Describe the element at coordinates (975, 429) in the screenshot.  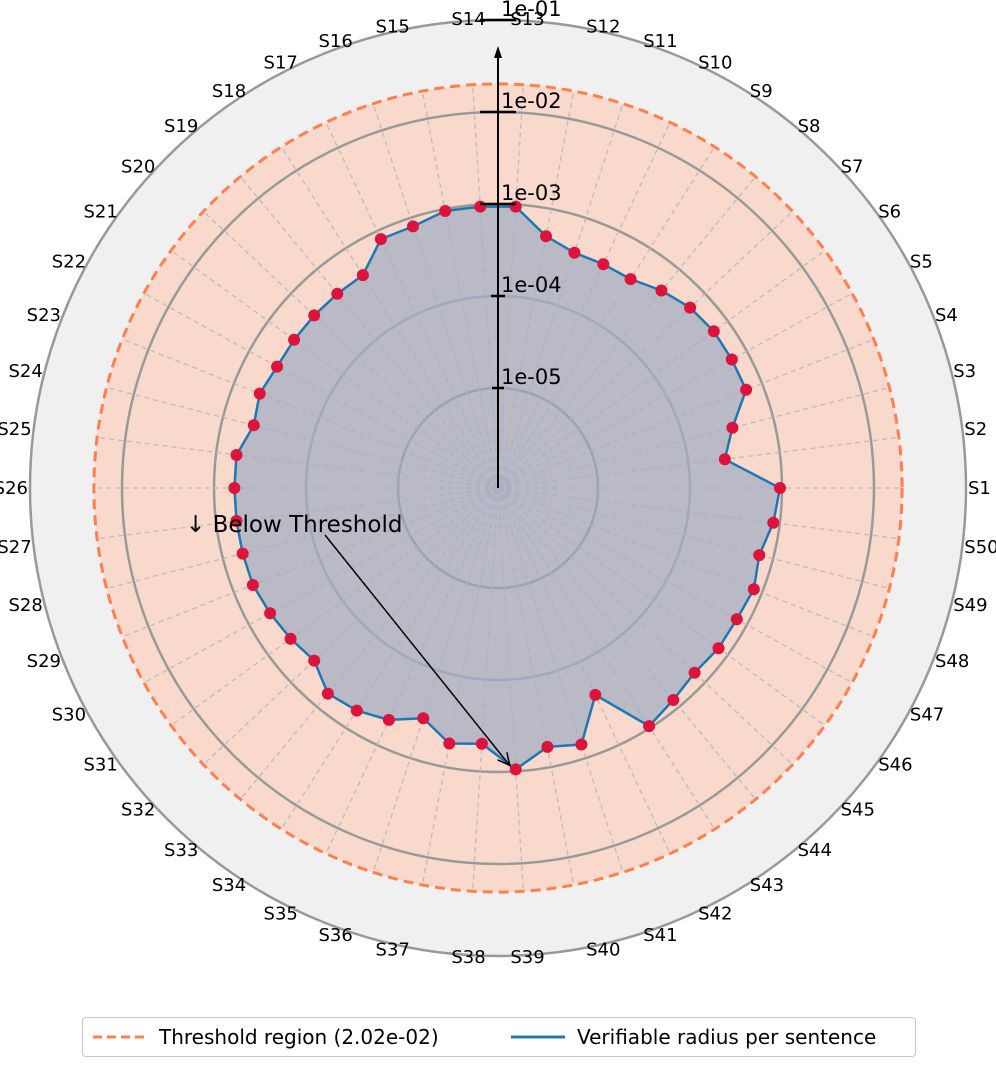
I see `category-label-S2: S2` at that location.